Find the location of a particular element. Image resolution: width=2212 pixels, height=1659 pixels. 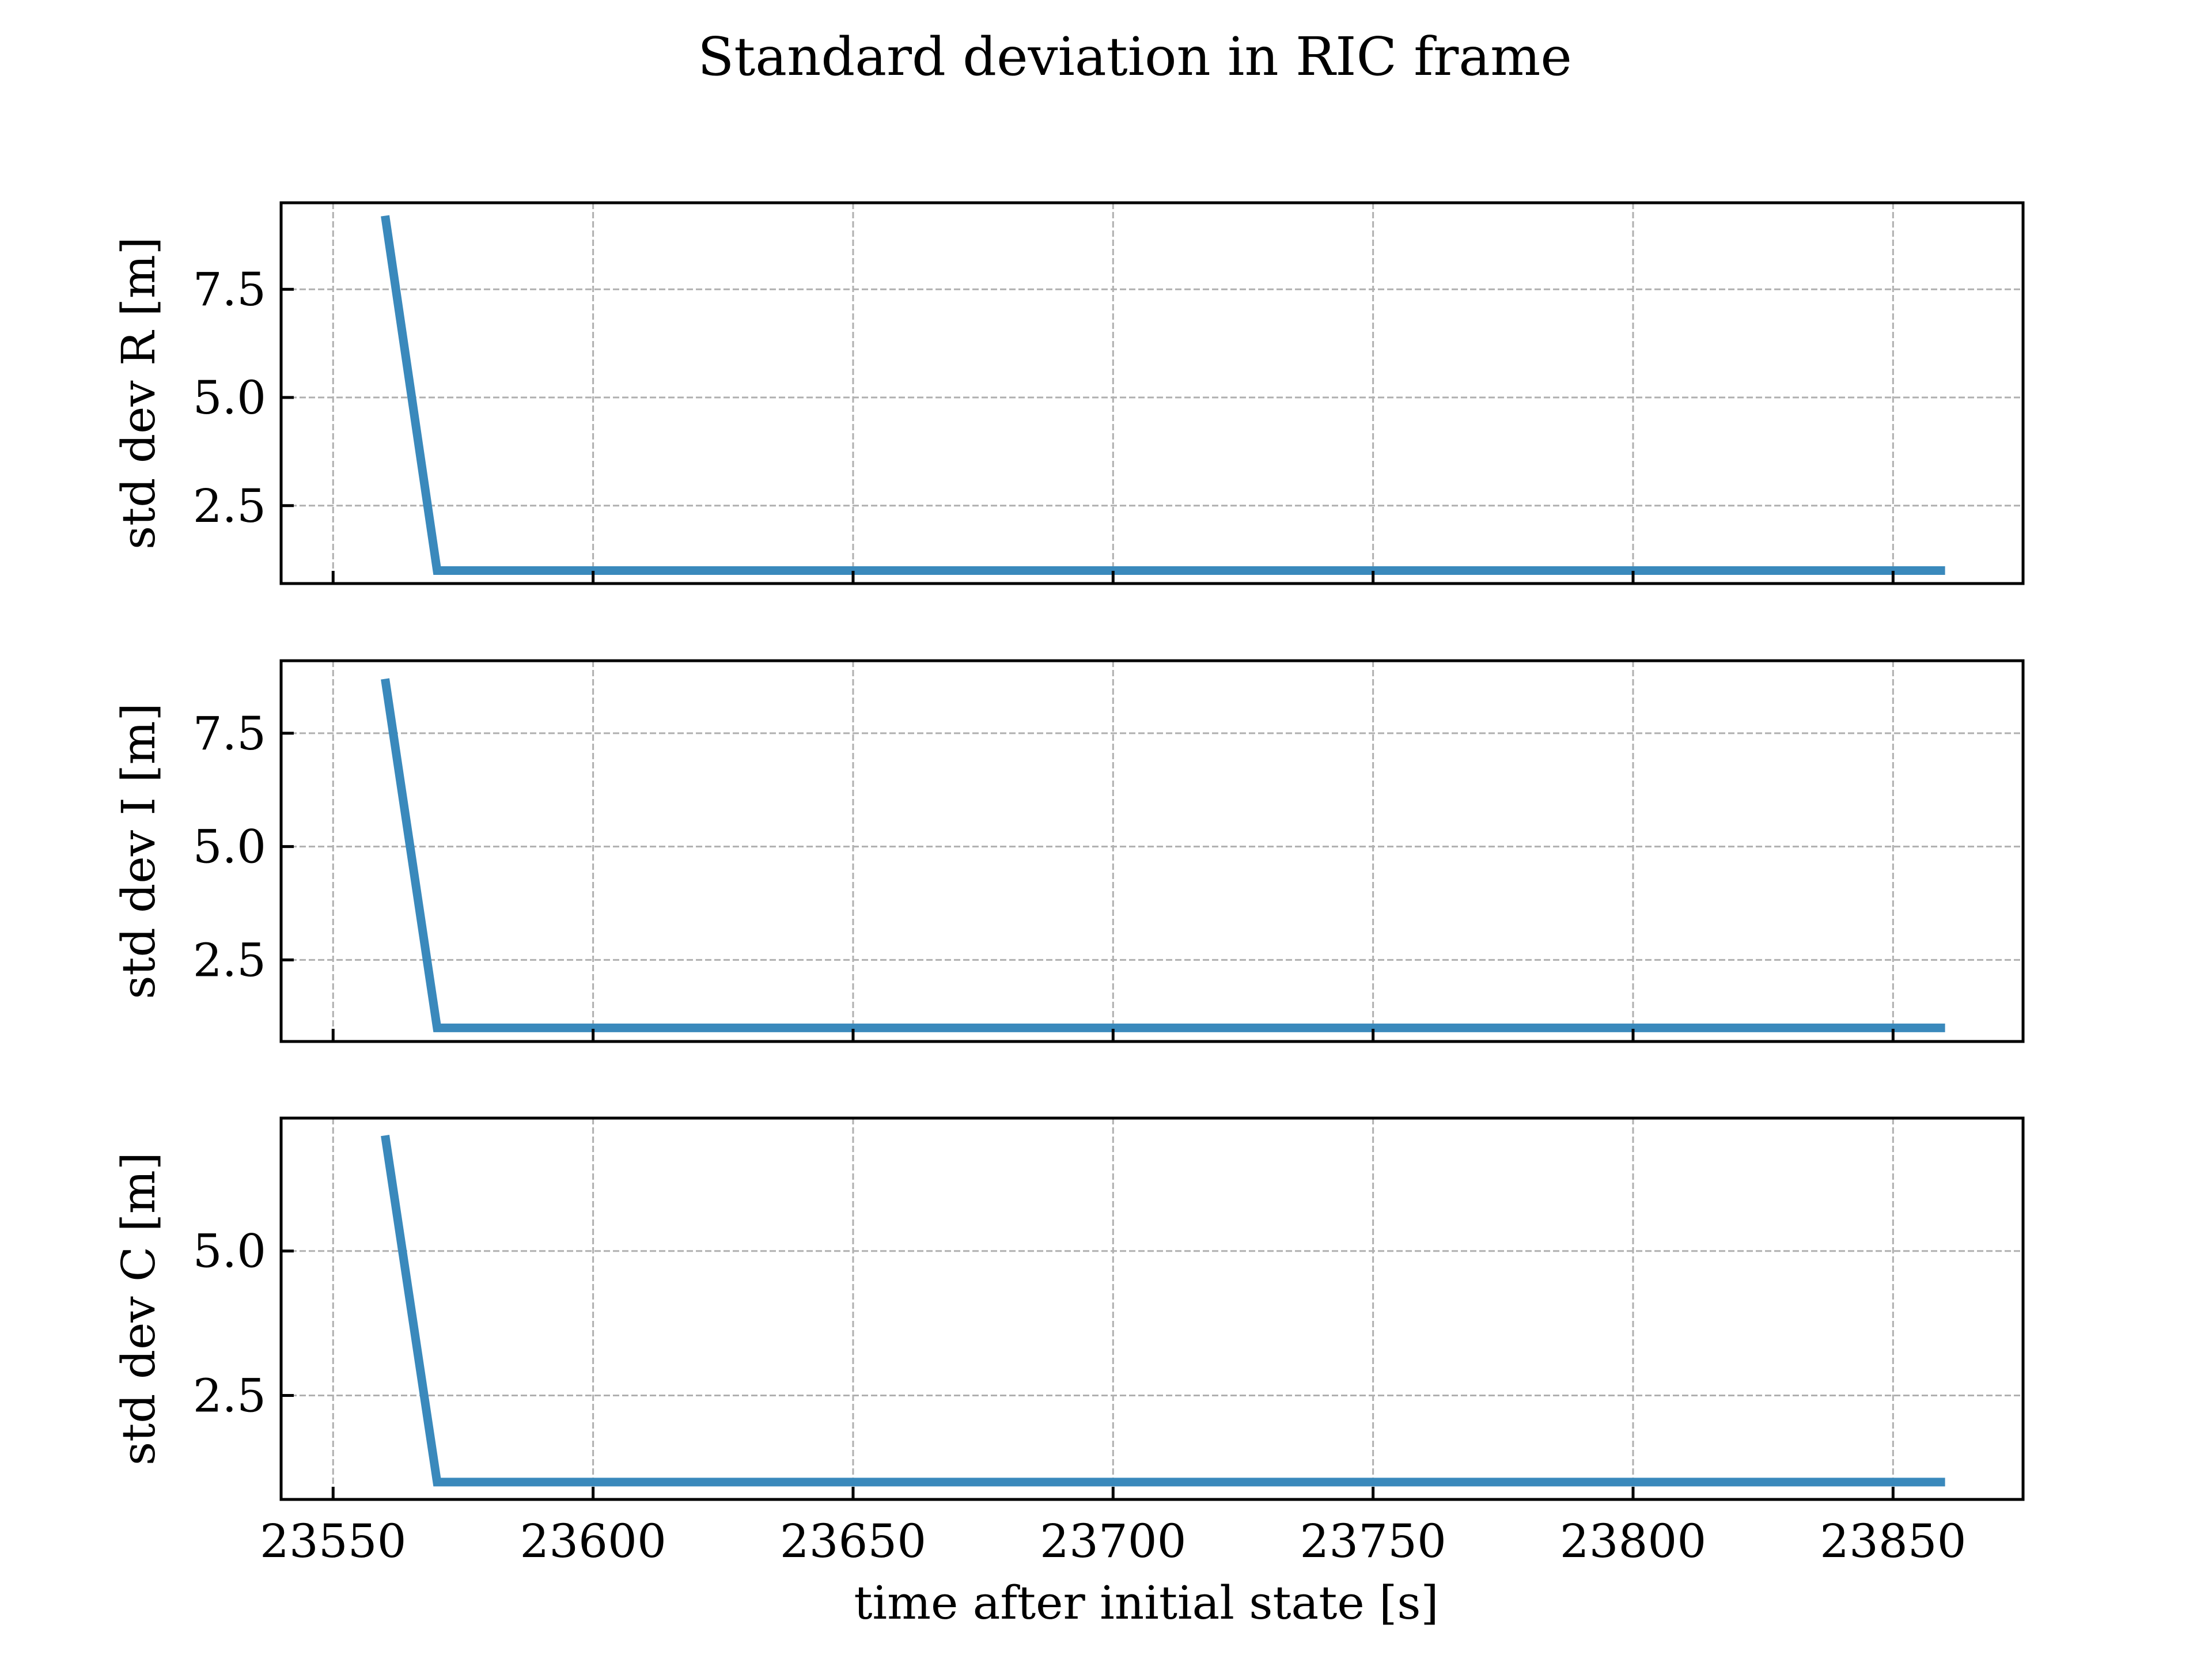

y-axis-label-c: std dev C [m] is located at coordinates (138, 1308).